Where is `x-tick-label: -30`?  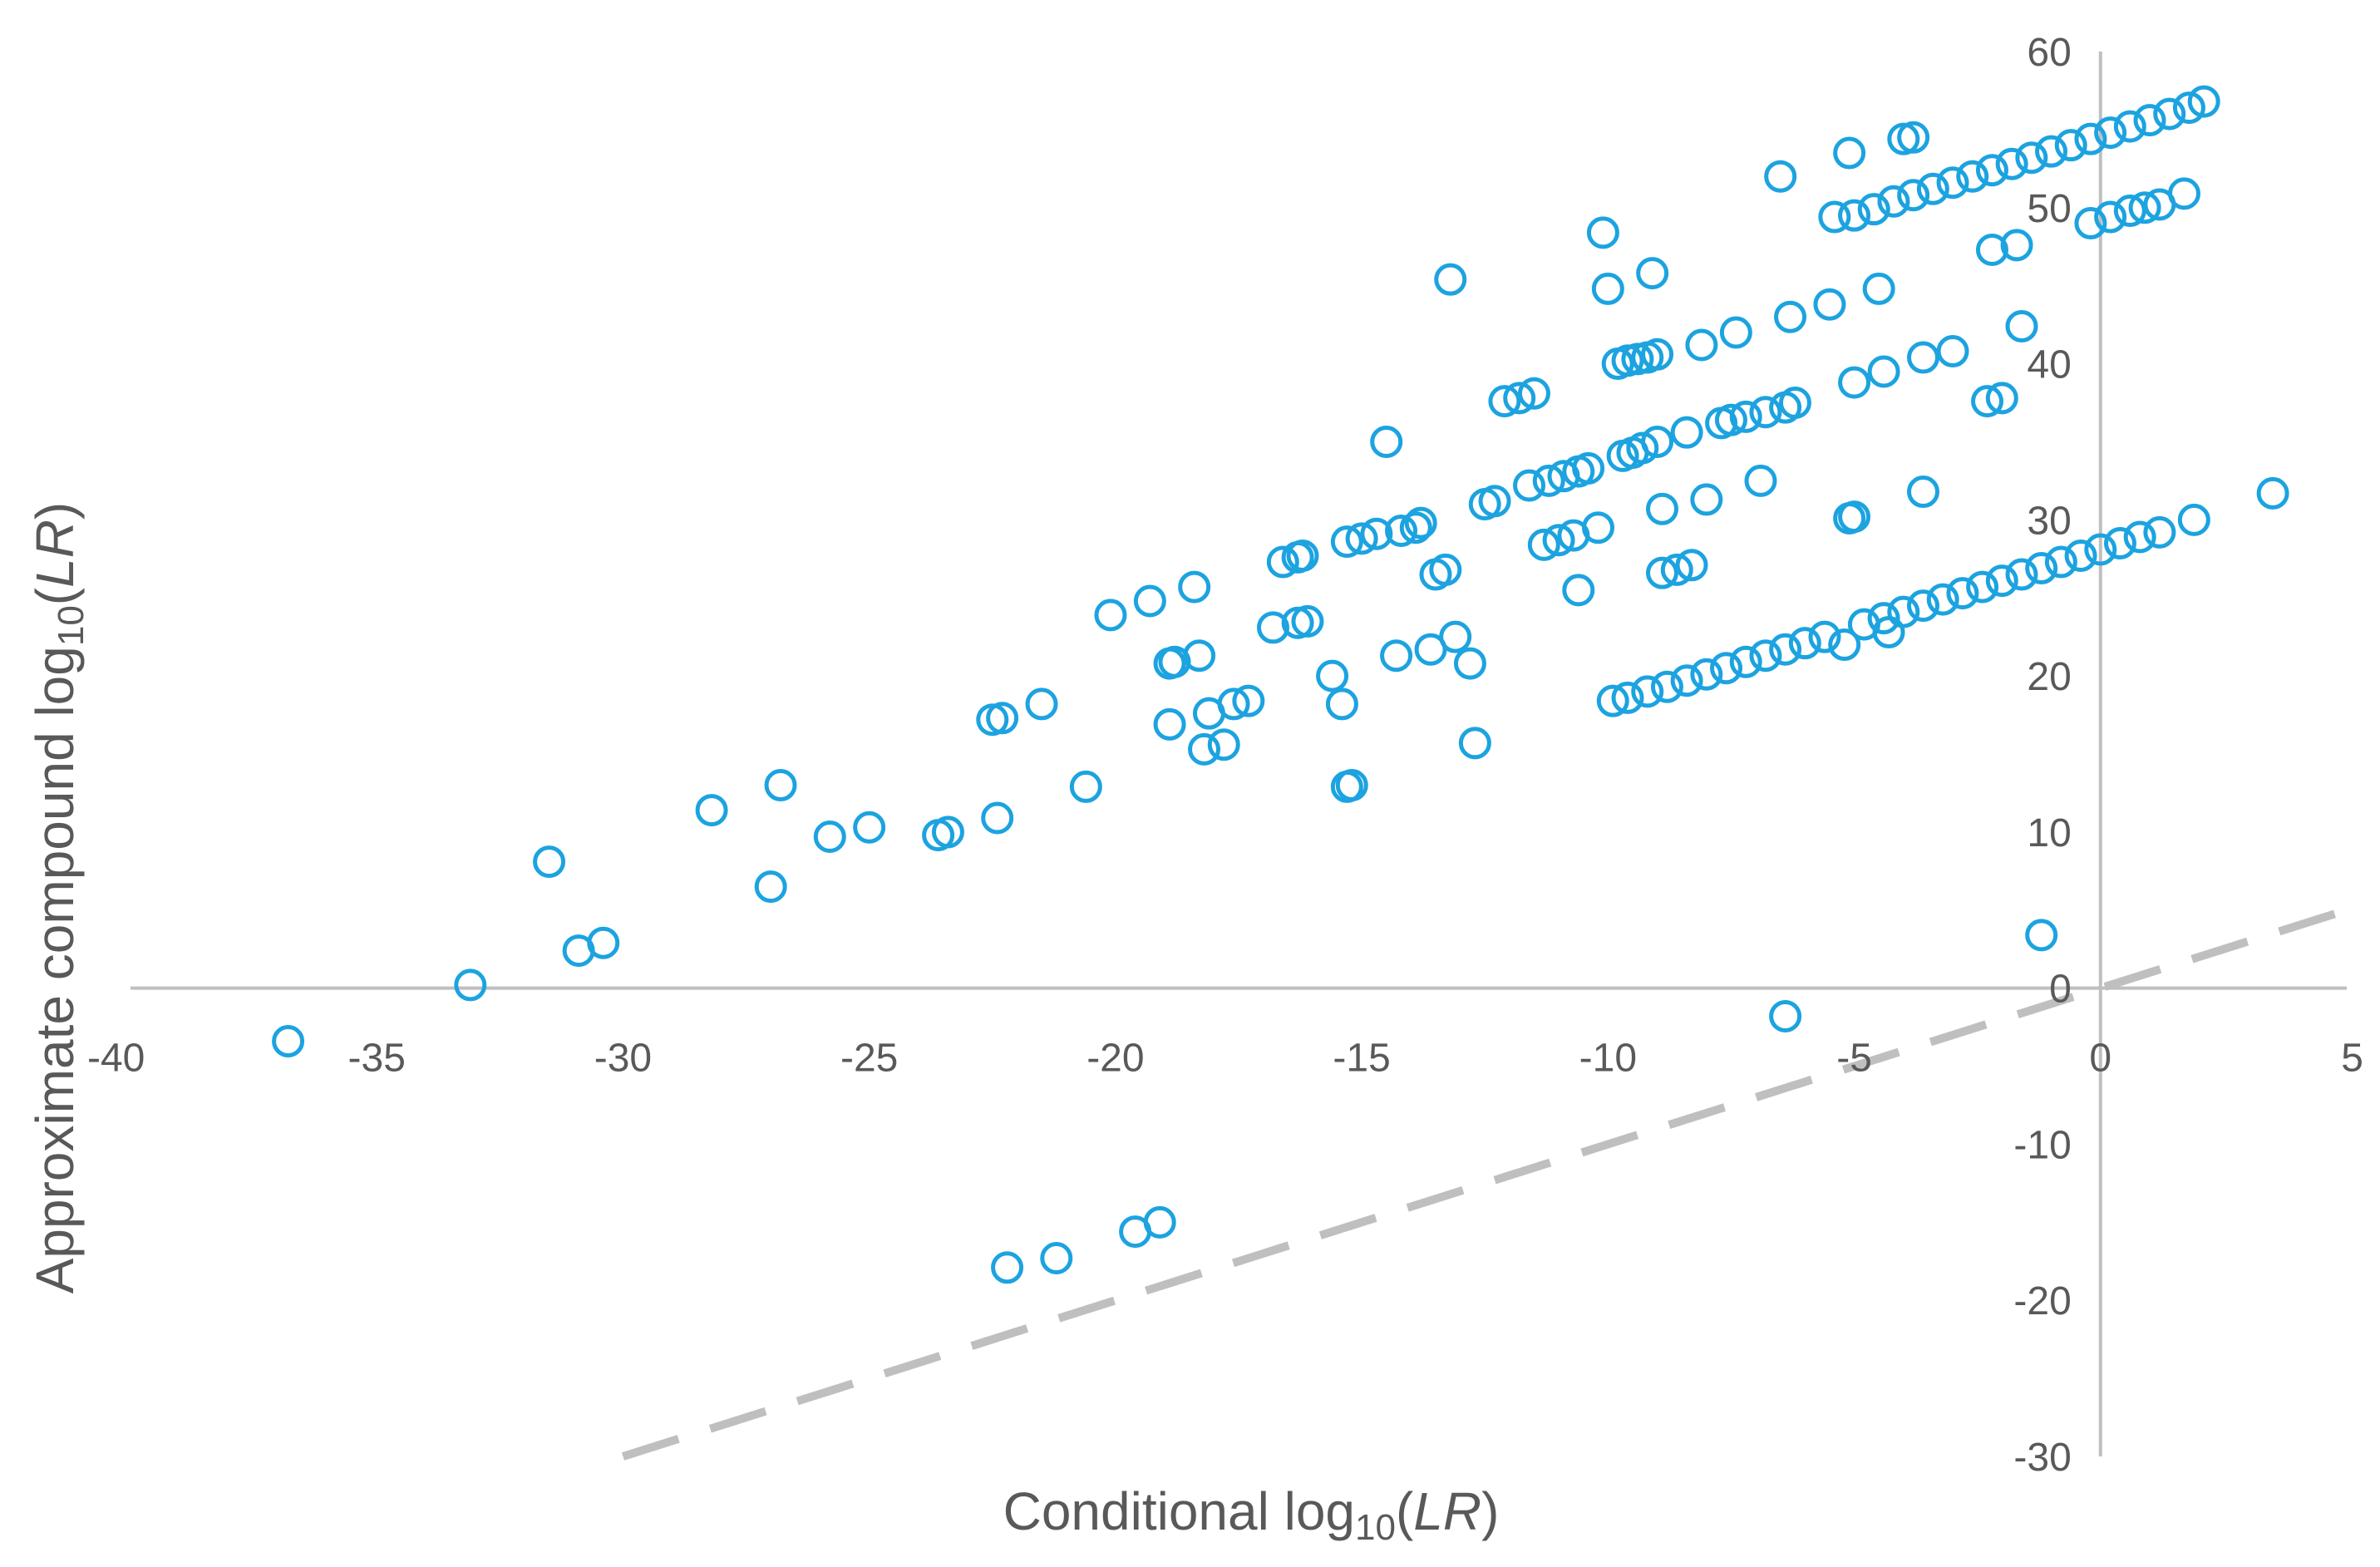 x-tick-label: -30 is located at coordinates (623, 1059).